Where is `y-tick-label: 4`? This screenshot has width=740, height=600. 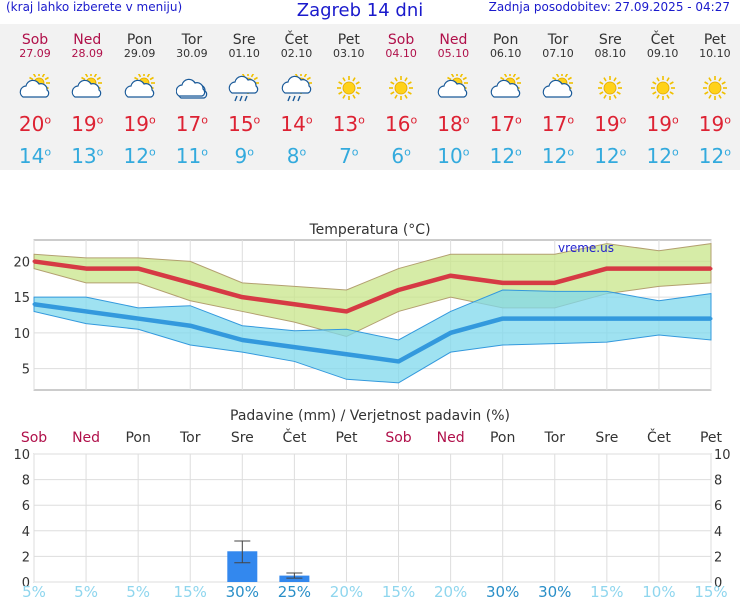
y-tick-label: 4 is located at coordinates (26, 532).